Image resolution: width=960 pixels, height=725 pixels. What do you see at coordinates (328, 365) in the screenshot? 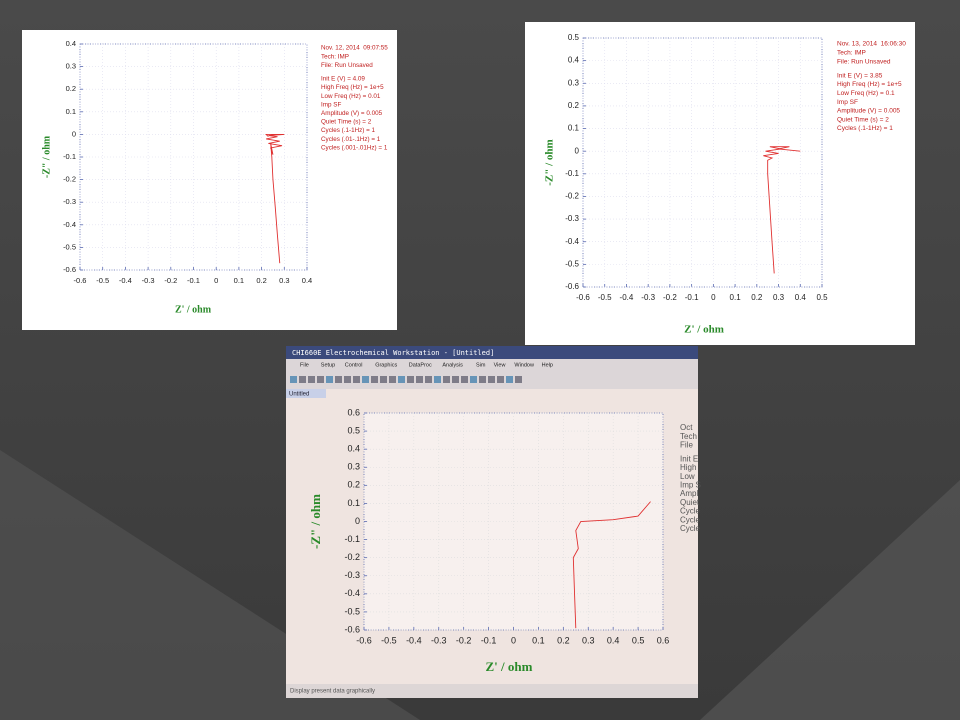
I see `menu-item: Setup` at bounding box center [328, 365].